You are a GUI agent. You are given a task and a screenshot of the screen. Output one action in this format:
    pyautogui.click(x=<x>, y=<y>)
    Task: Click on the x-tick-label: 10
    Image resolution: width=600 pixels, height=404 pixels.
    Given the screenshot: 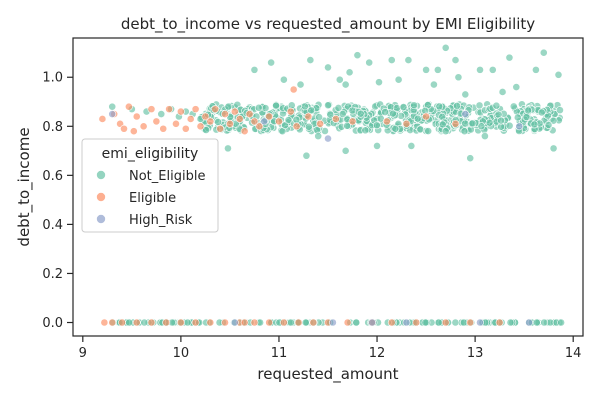 What is the action you would take?
    pyautogui.click(x=181, y=353)
    